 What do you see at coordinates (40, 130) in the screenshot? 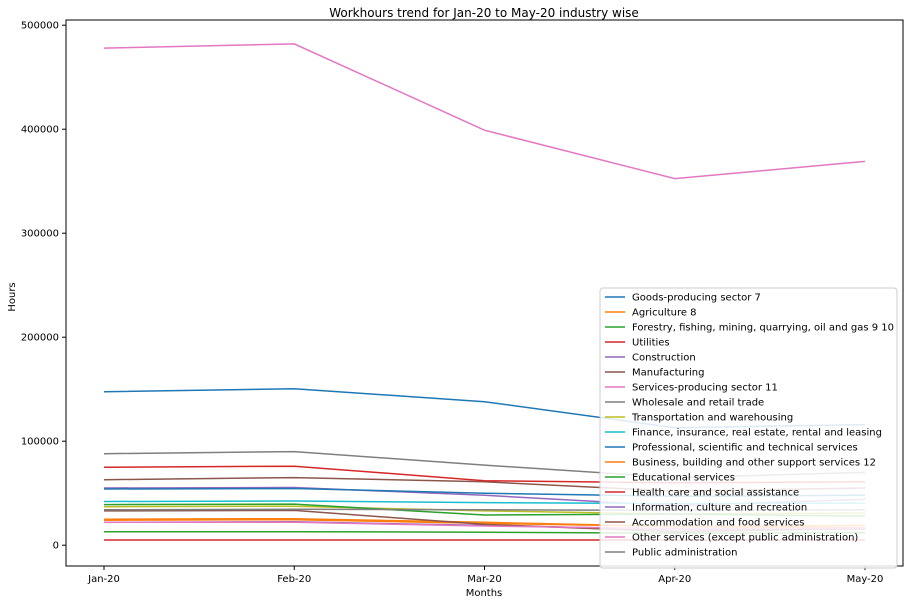
I see `y-tick-label: 400000` at bounding box center [40, 130].